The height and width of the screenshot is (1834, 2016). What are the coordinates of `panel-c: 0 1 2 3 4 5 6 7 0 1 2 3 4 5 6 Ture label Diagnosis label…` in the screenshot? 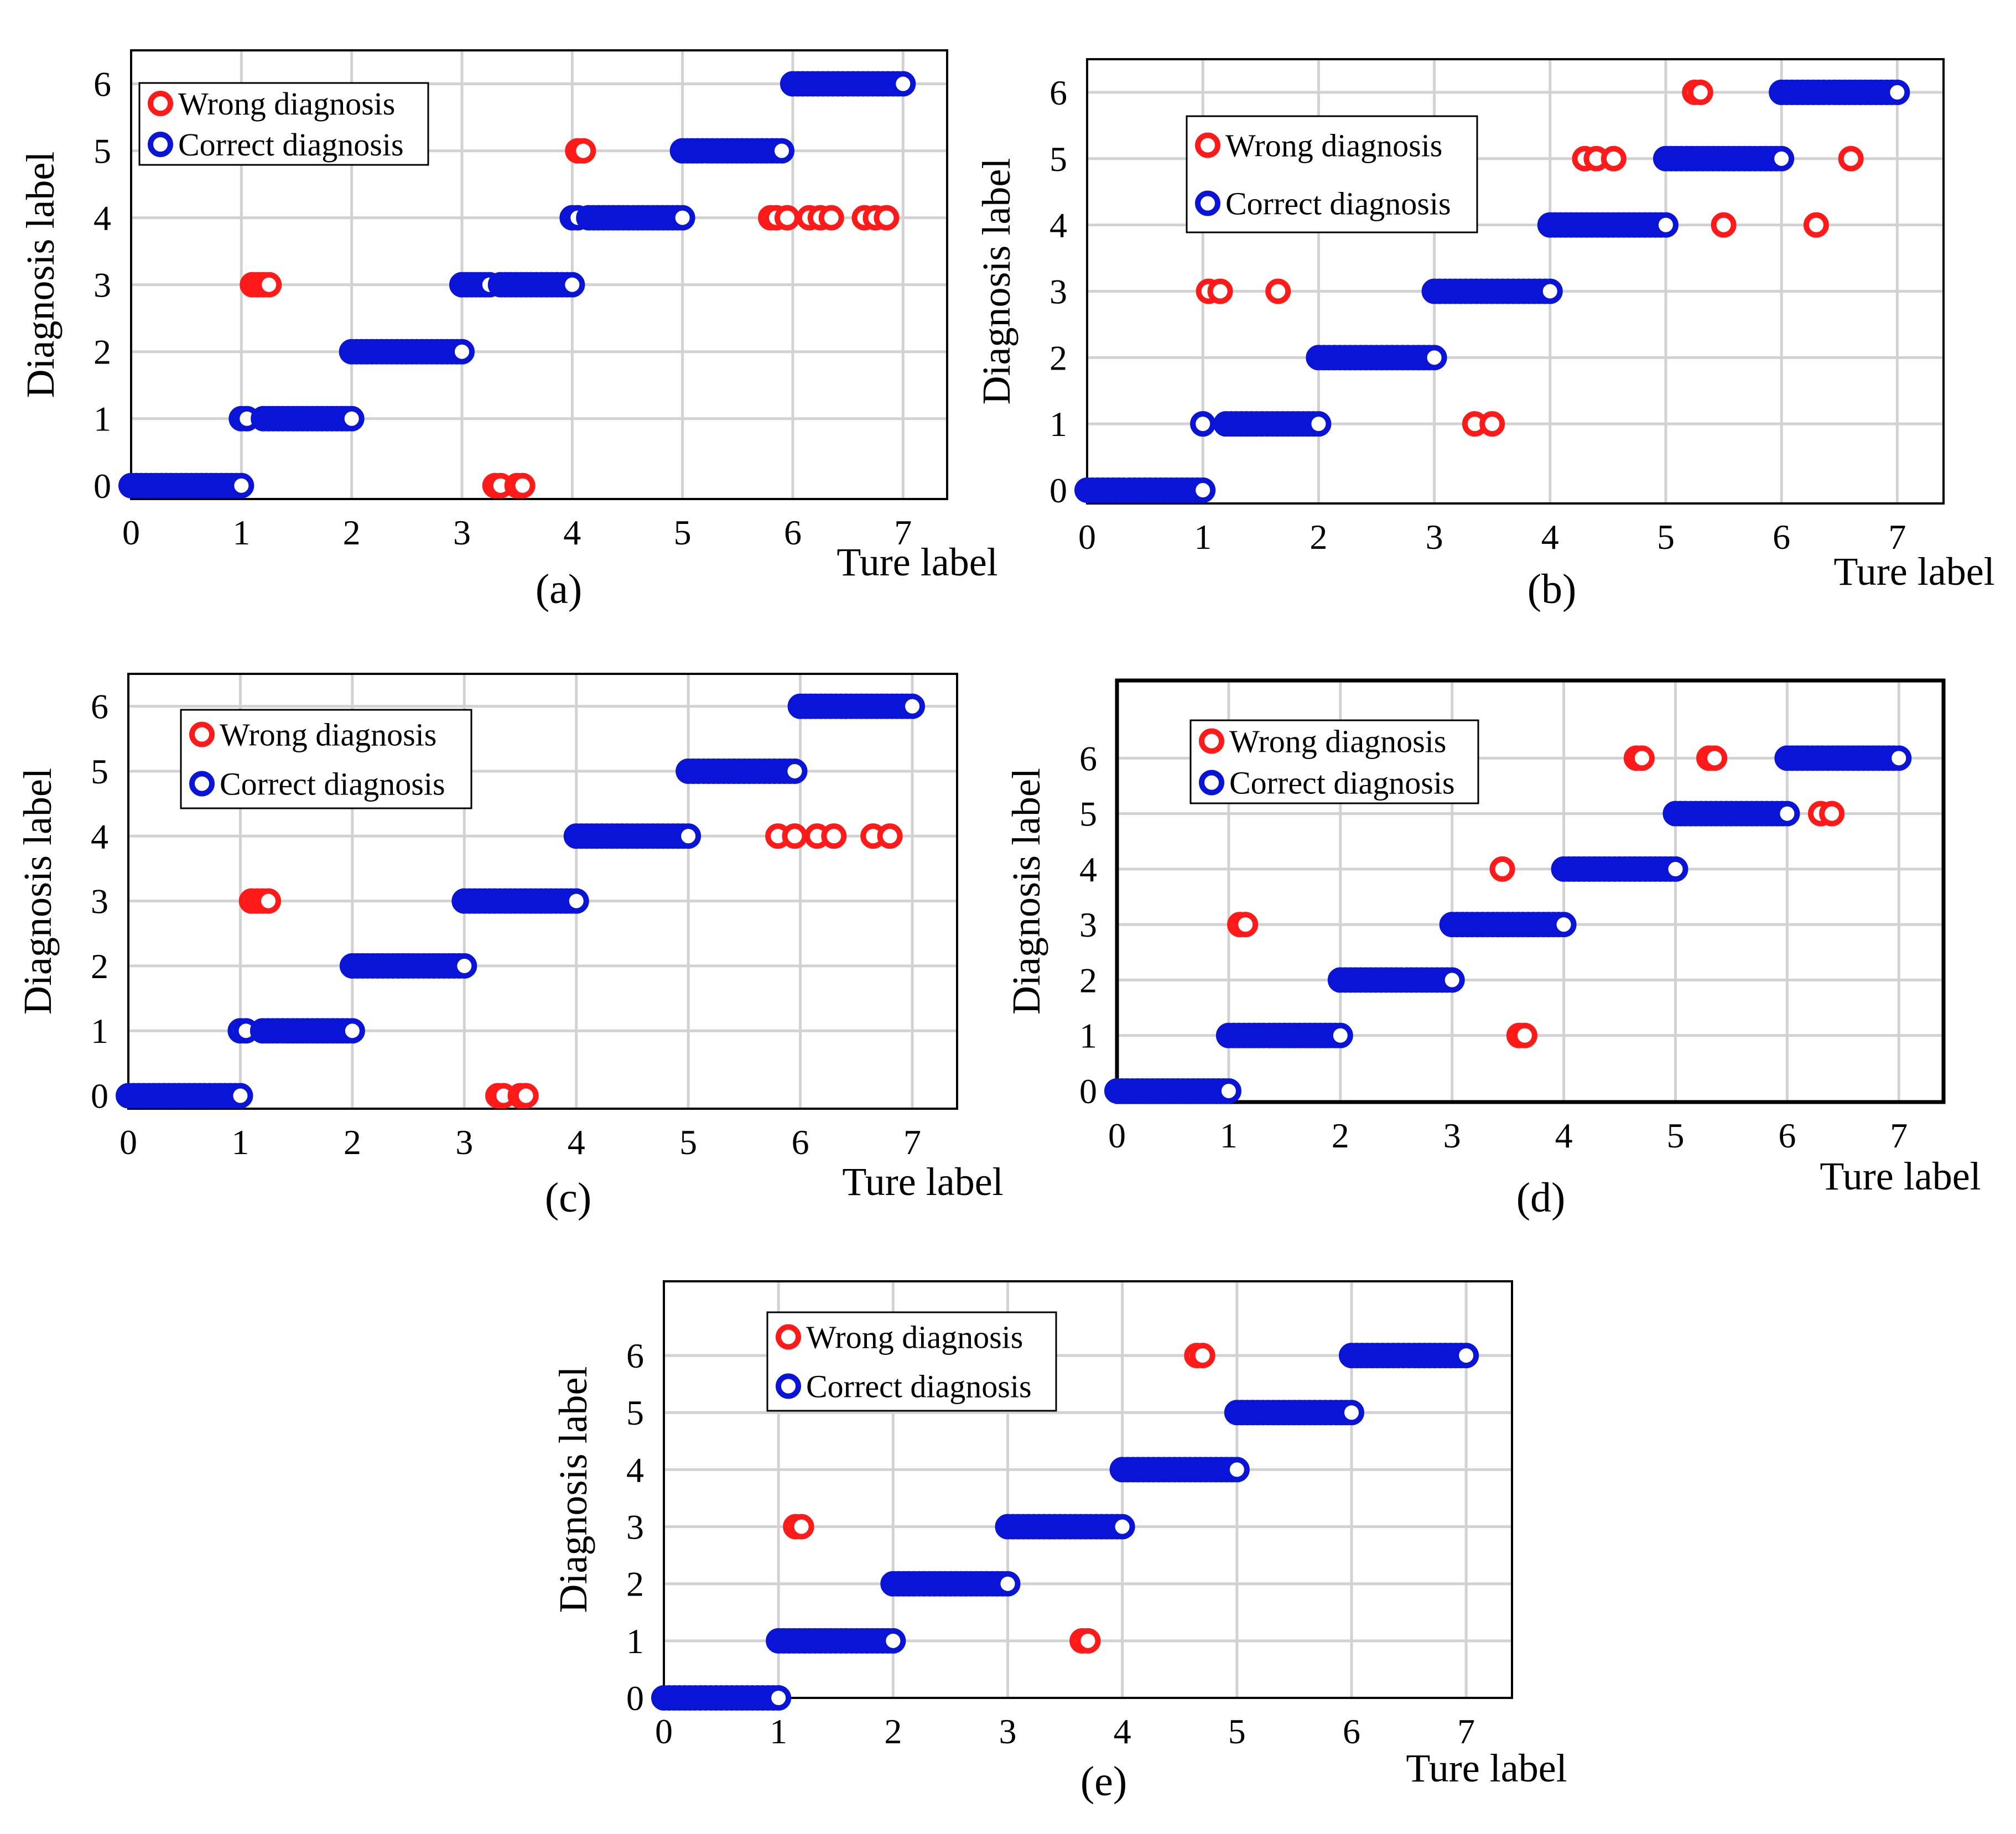 It's located at (510, 947).